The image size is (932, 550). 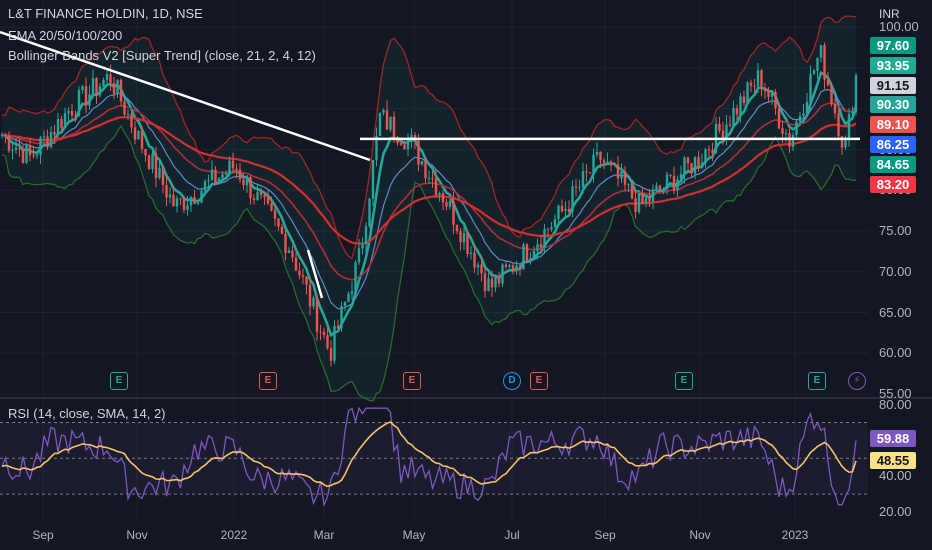 I want to click on price-tag: 84.65, so click(x=893, y=164).